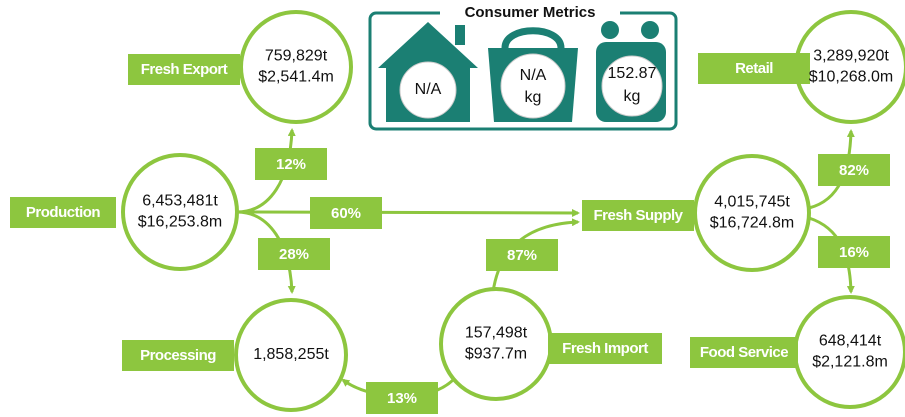 Image resolution: width=905 pixels, height=417 pixels. I want to click on node-label: Fresh Import, so click(605, 348).